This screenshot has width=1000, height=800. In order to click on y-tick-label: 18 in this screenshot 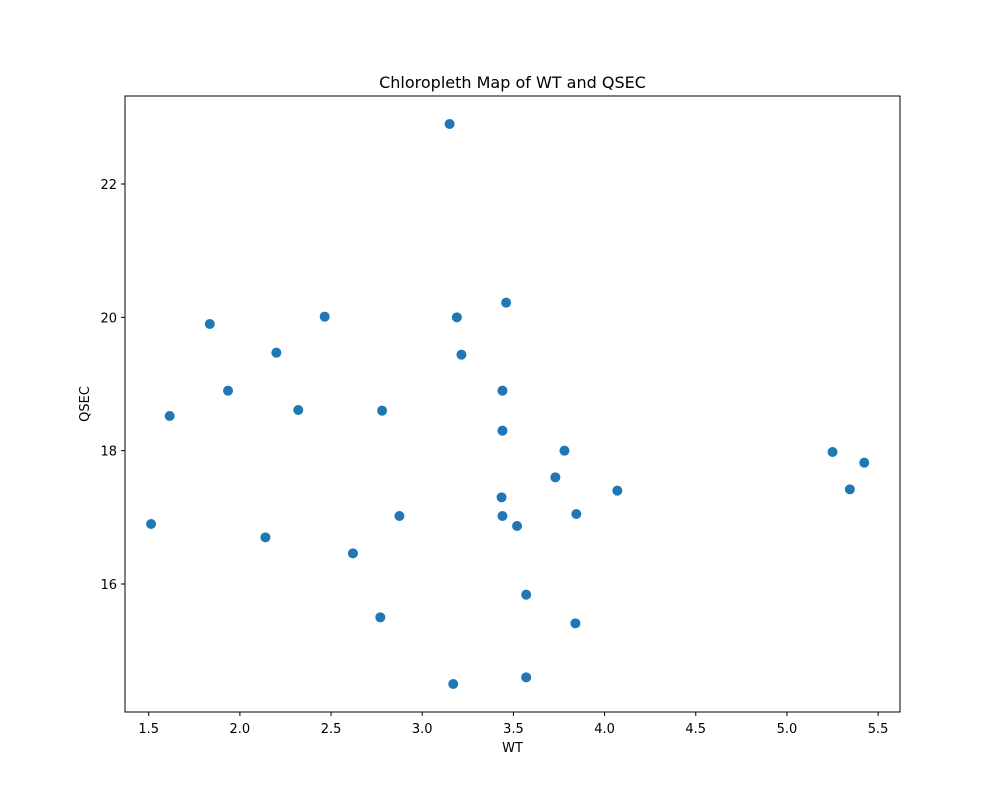, I will do `click(108, 452)`.